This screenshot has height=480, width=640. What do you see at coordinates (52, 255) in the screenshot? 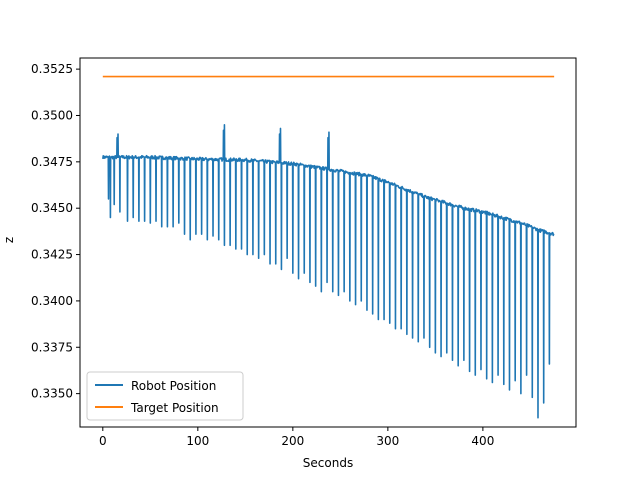
I see `y-tick-label: 0.3425` at bounding box center [52, 255].